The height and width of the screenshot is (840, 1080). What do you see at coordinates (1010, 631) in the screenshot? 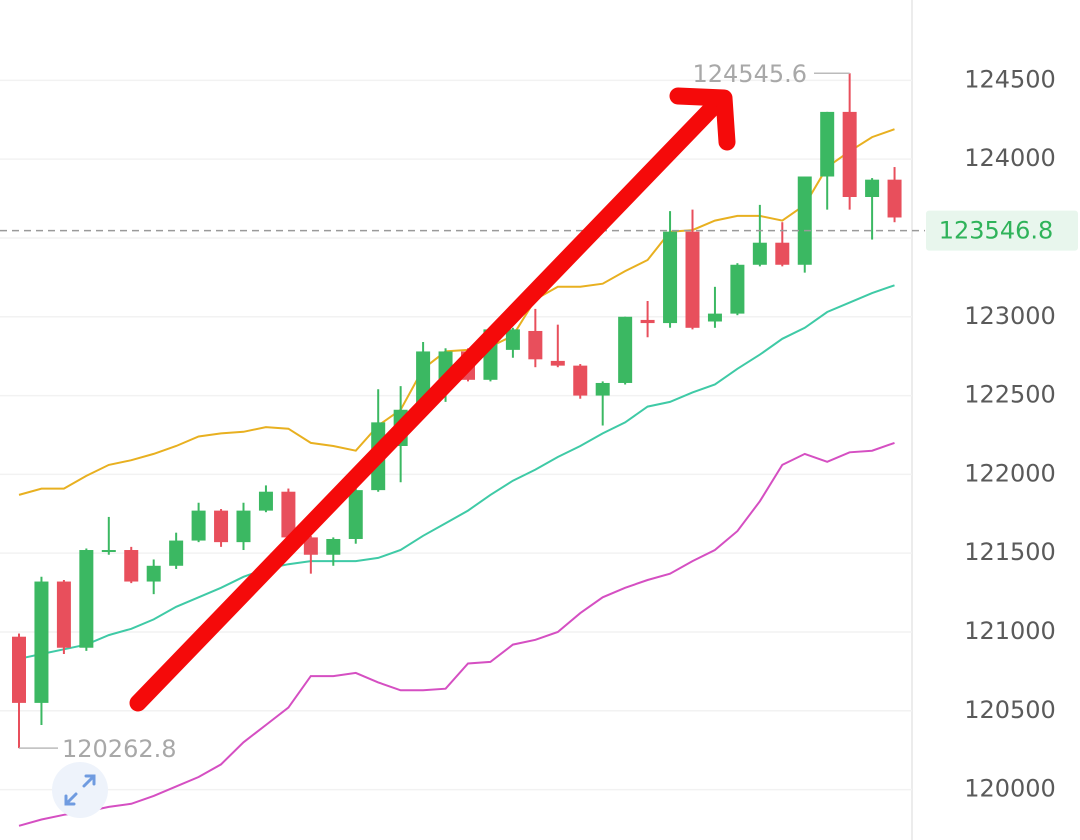
I see `y-tick-label: 121000` at bounding box center [1010, 631].